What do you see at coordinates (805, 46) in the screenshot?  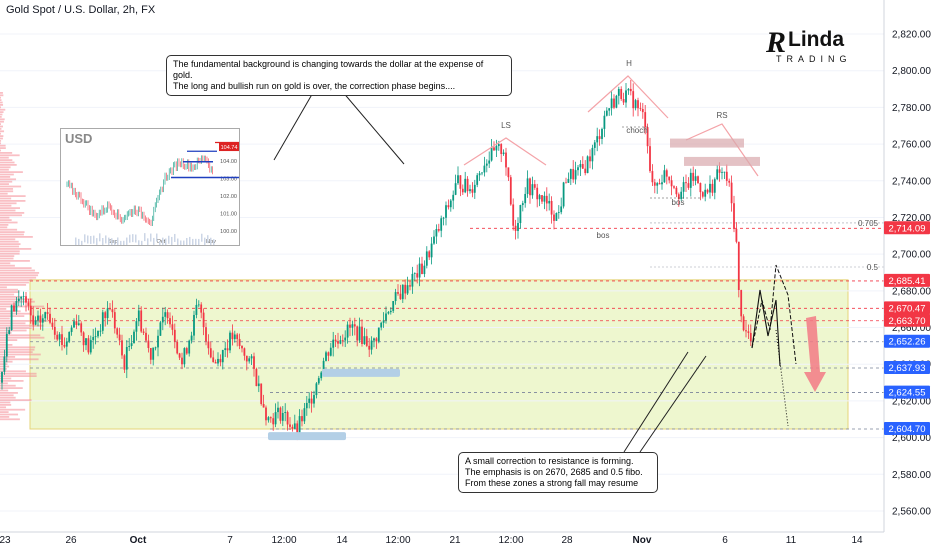 I see `brand-logo: R Linda TRADING` at bounding box center [805, 46].